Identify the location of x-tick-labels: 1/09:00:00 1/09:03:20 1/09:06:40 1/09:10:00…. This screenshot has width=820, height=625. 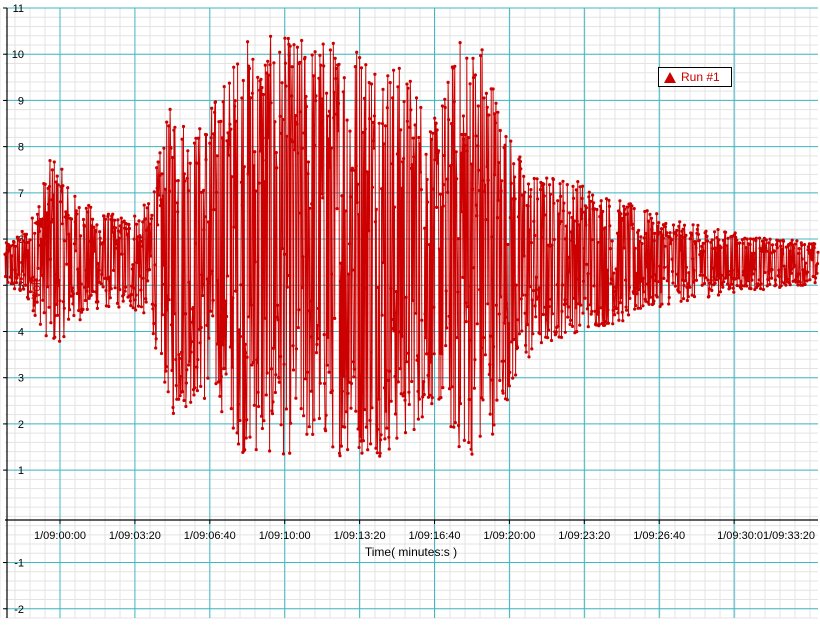
(424, 536).